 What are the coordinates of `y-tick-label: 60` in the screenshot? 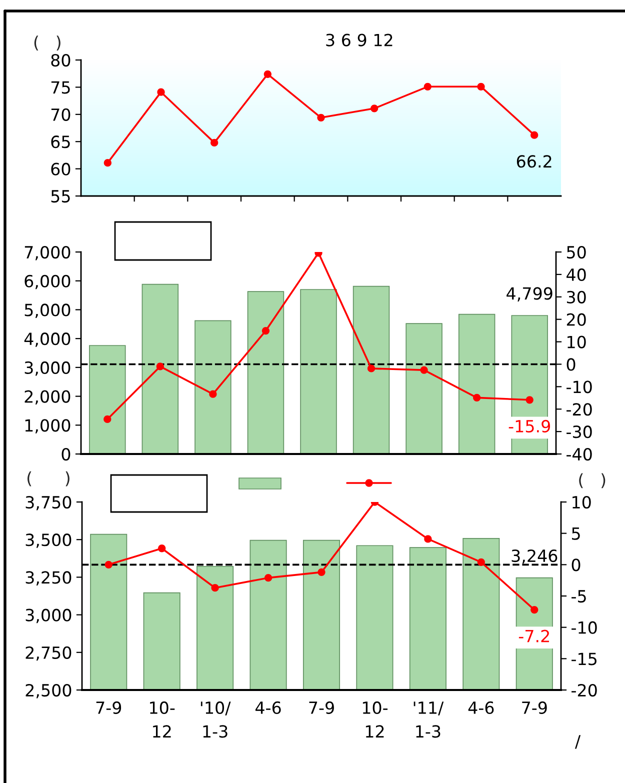 It's located at (60, 169).